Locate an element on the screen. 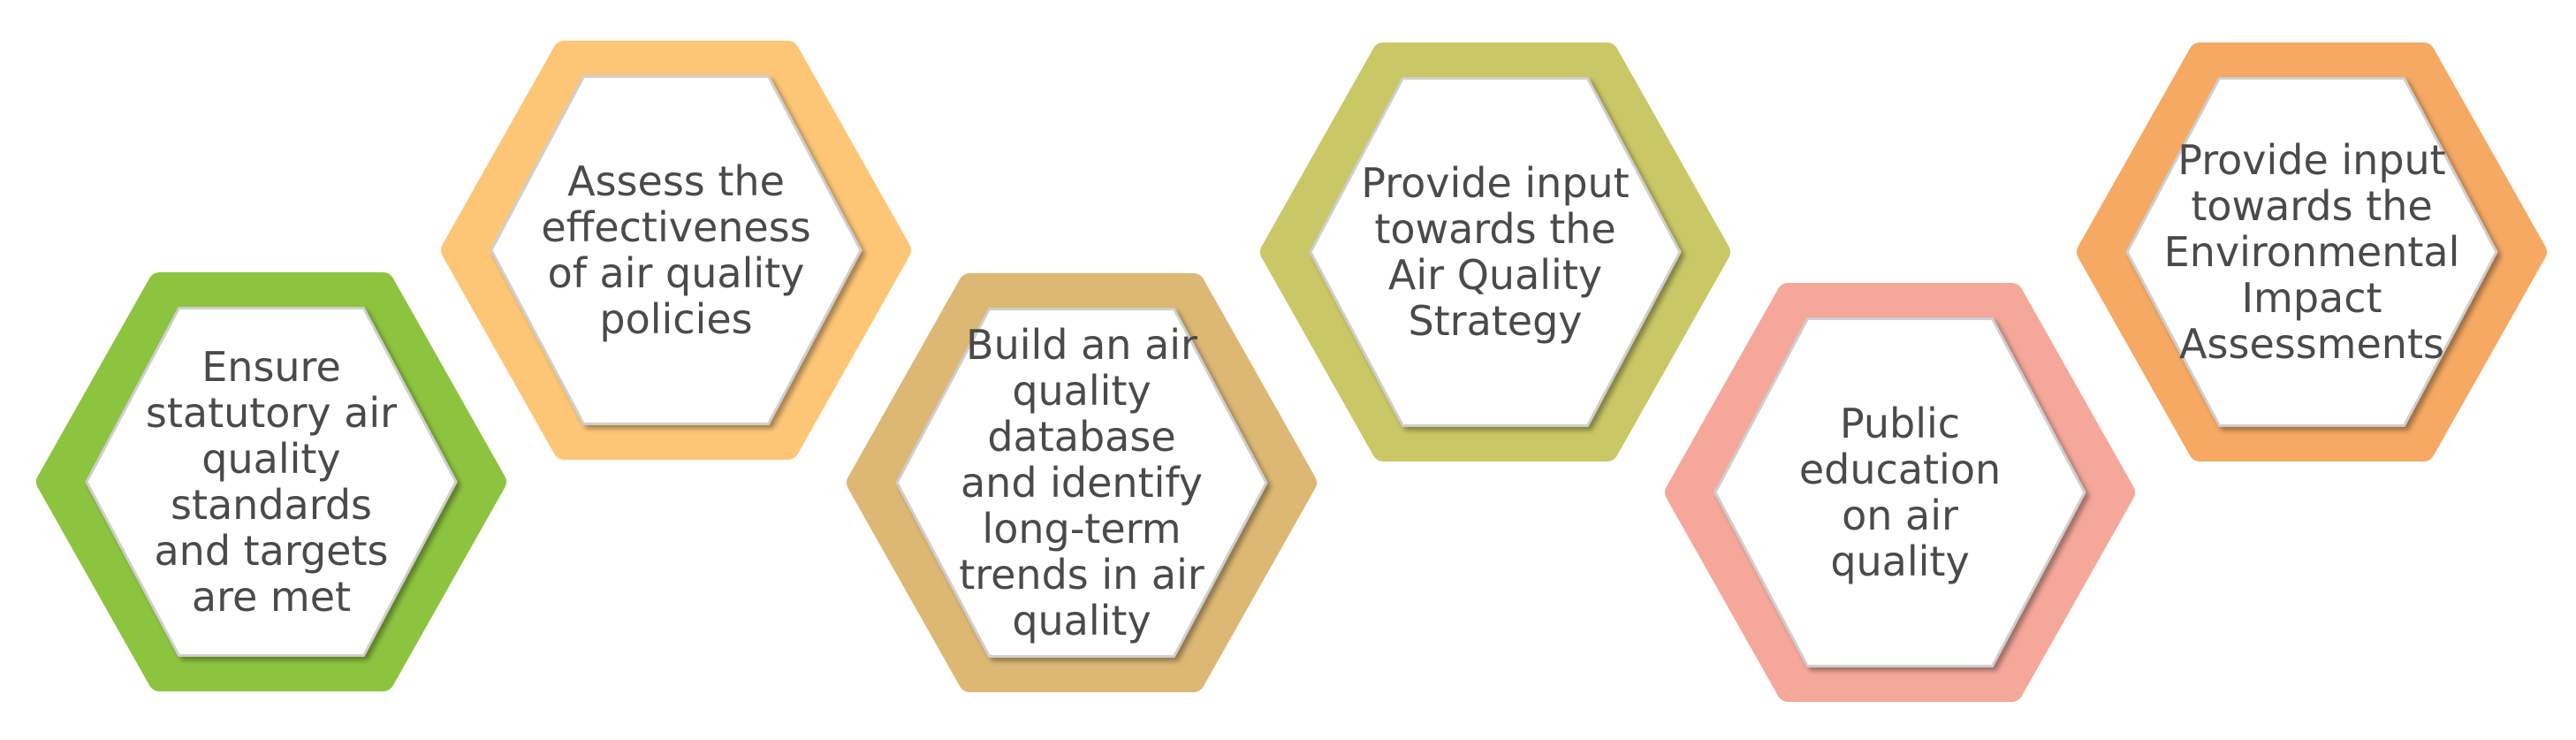 The width and height of the screenshot is (2576, 740). hexagon-environmental-impact-inner is located at coordinates (2311, 252).